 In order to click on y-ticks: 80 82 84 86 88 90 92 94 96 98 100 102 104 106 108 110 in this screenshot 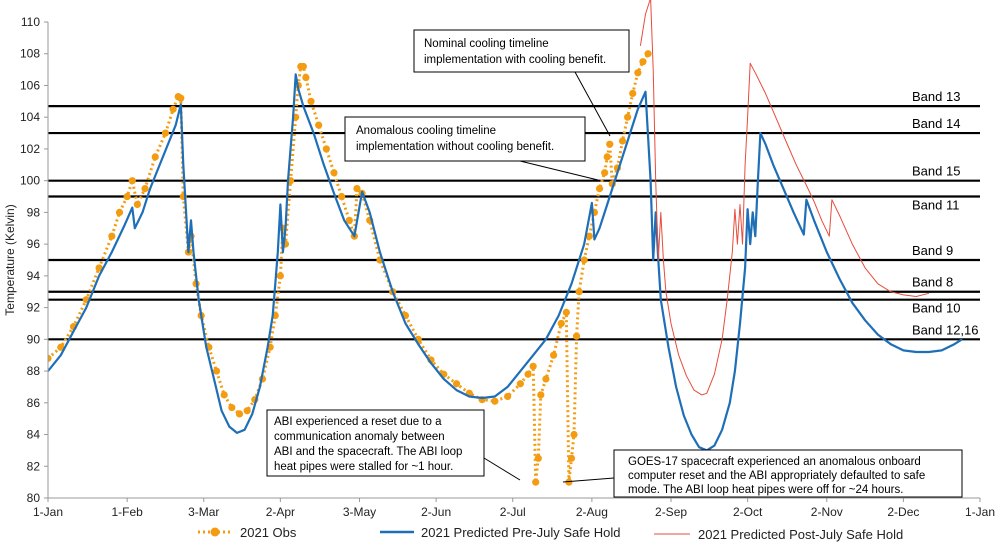, I will do `click(34, 260)`.